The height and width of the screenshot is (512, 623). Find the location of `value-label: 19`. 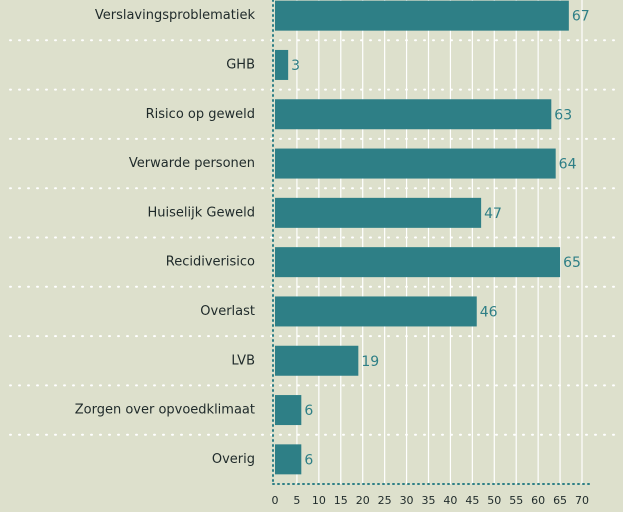

value-label: 19 is located at coordinates (370, 362).